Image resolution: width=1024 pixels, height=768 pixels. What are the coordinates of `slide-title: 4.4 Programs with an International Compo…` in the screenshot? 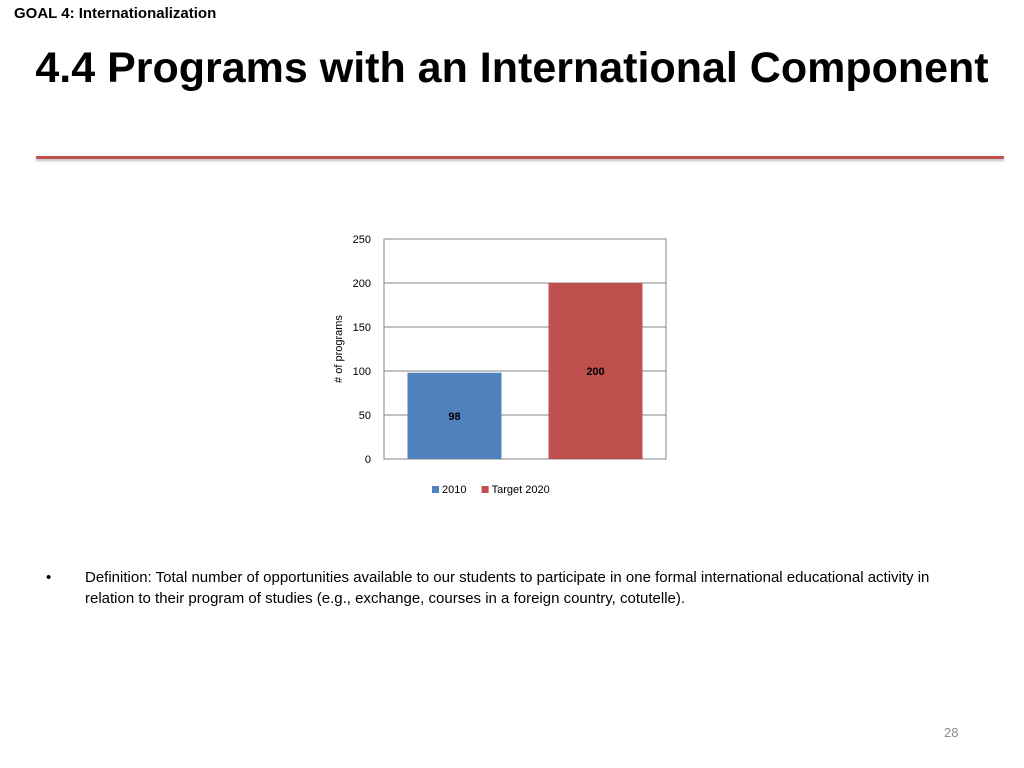 It's located at (512, 68).